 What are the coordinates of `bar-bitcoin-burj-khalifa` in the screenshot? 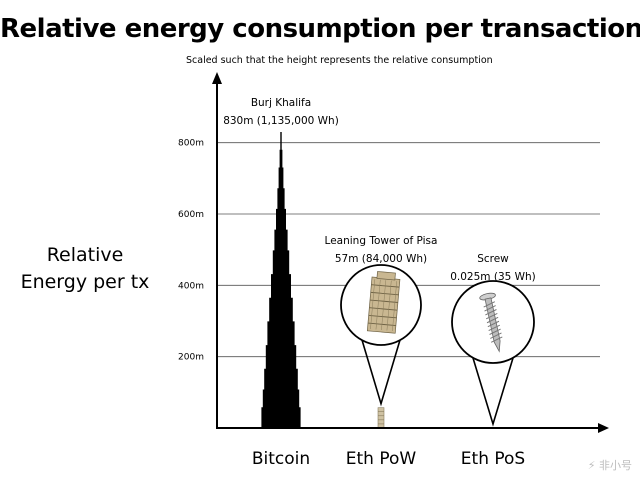 It's located at (281, 279).